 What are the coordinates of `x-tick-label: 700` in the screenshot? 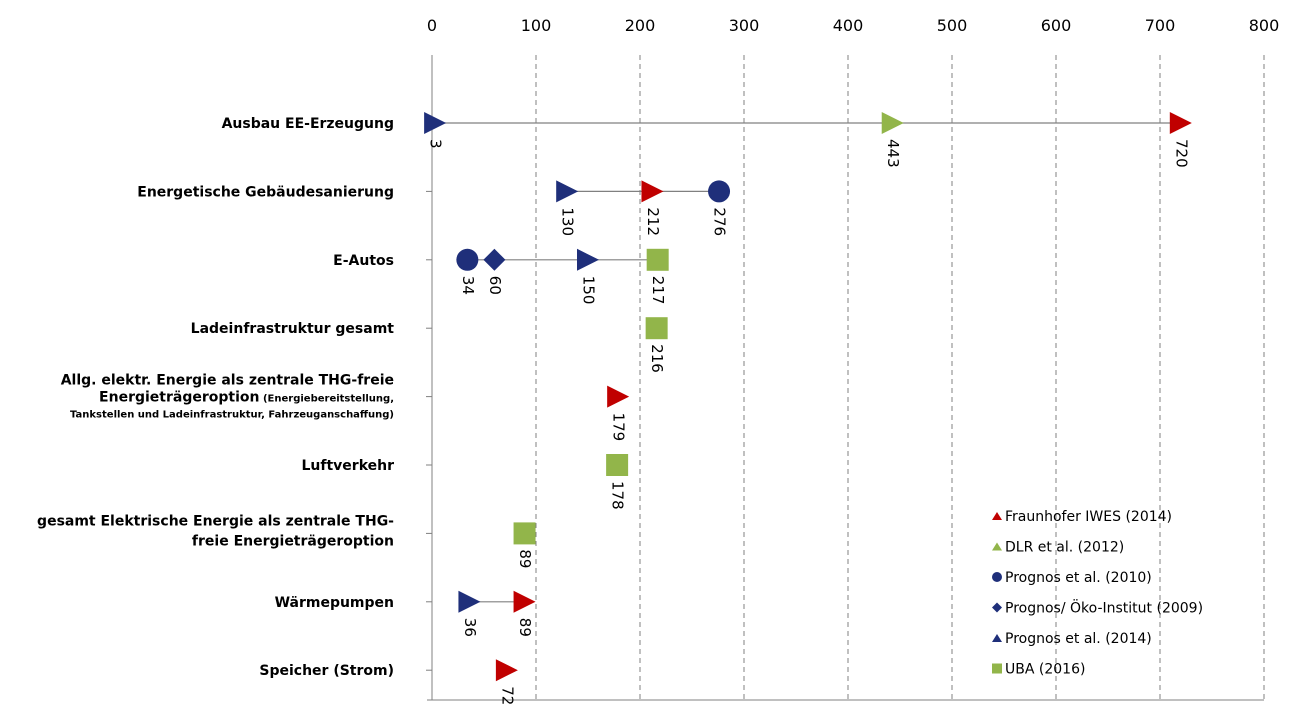 It's located at (1160, 25).